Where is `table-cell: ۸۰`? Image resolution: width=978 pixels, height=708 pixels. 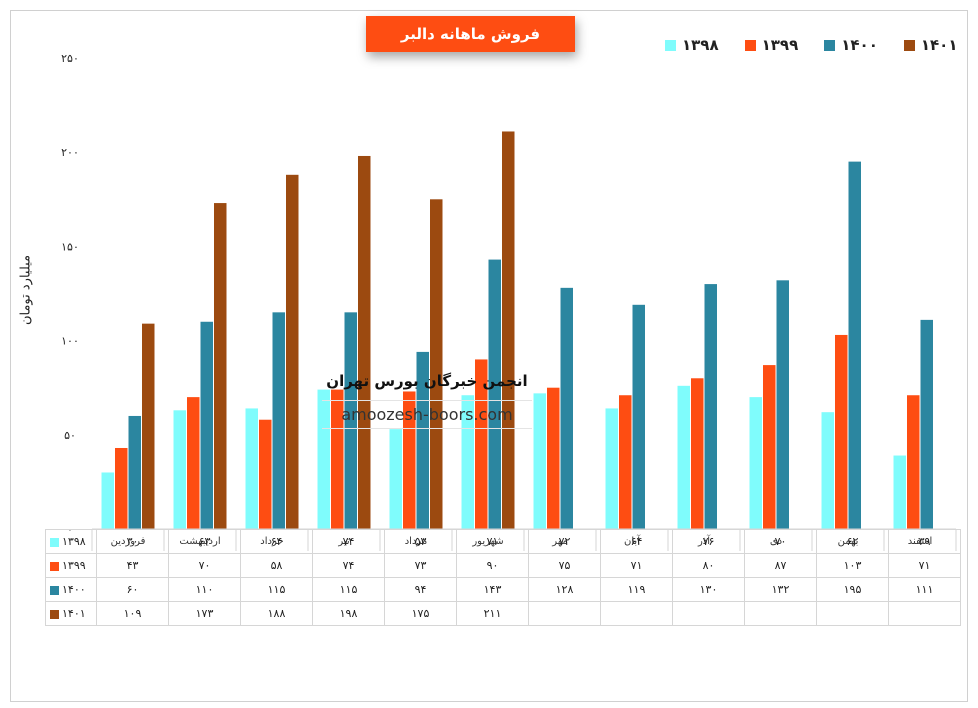 table-cell: ۸۰ is located at coordinates (708, 565).